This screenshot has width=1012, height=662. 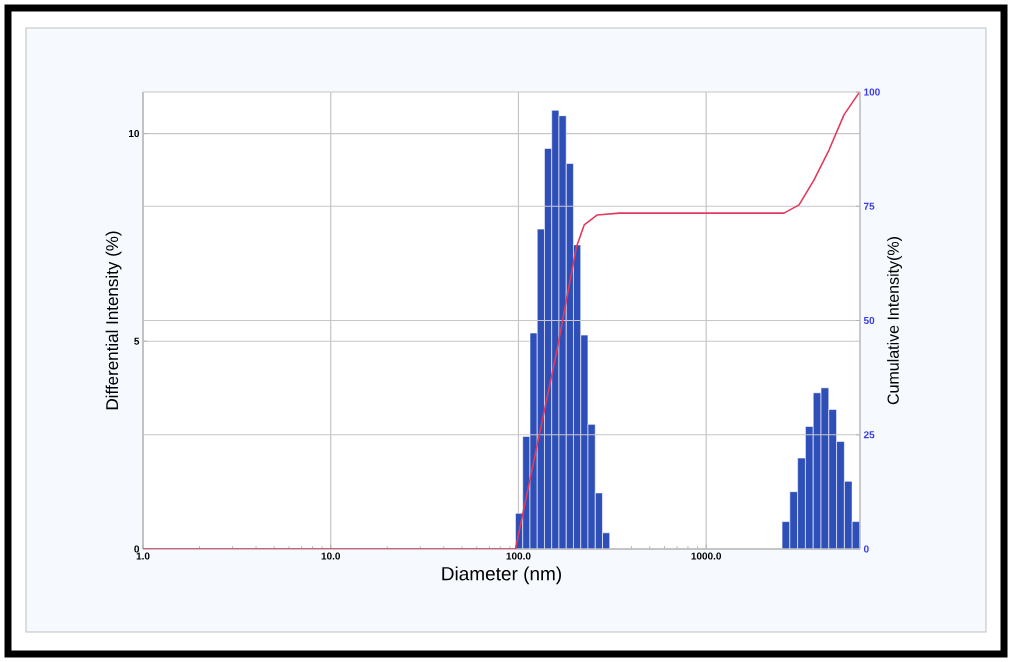 I want to click on y-tick-label: 0, so click(x=137, y=549).